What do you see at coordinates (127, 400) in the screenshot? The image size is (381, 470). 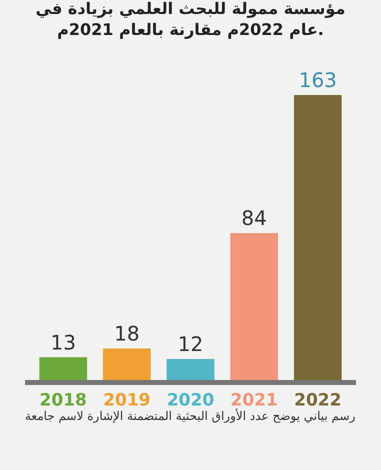 I see `x-tick-label: 2019` at bounding box center [127, 400].